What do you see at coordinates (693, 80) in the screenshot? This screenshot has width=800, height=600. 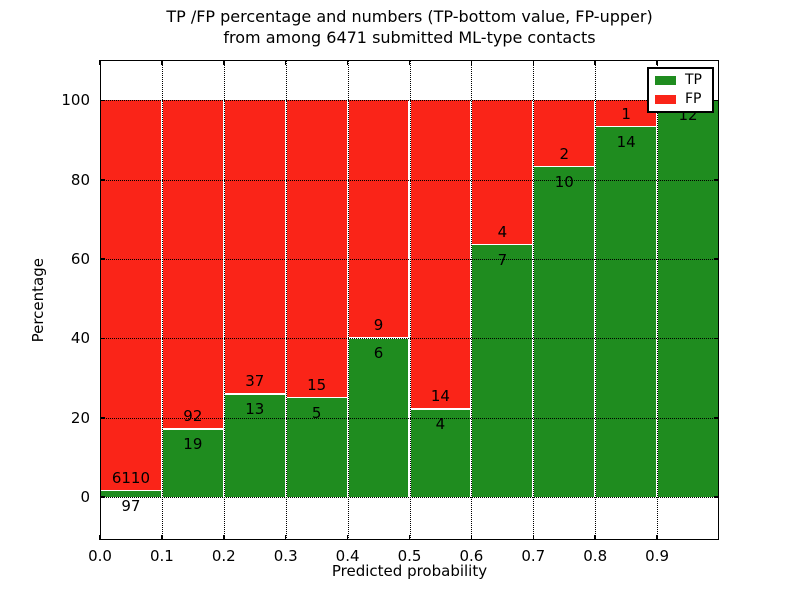 I see `legend-label: TP` at bounding box center [693, 80].